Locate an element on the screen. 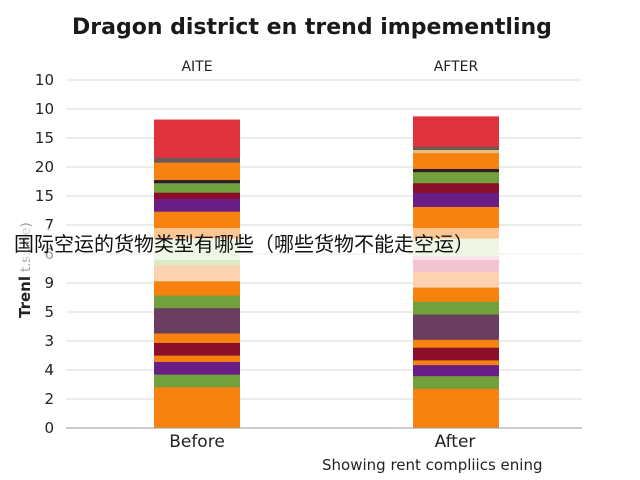 The image size is (640, 480). overlay-band is located at coordinates (320, 244).